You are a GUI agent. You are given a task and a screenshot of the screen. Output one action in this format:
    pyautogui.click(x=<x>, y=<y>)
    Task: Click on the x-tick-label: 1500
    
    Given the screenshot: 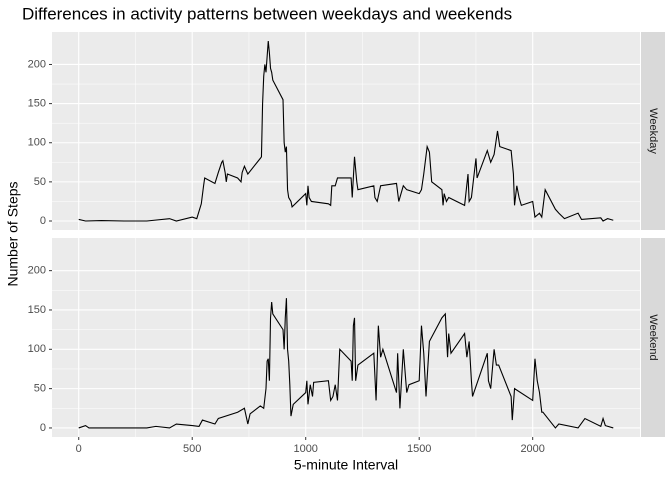 What is the action you would take?
    pyautogui.click(x=419, y=449)
    